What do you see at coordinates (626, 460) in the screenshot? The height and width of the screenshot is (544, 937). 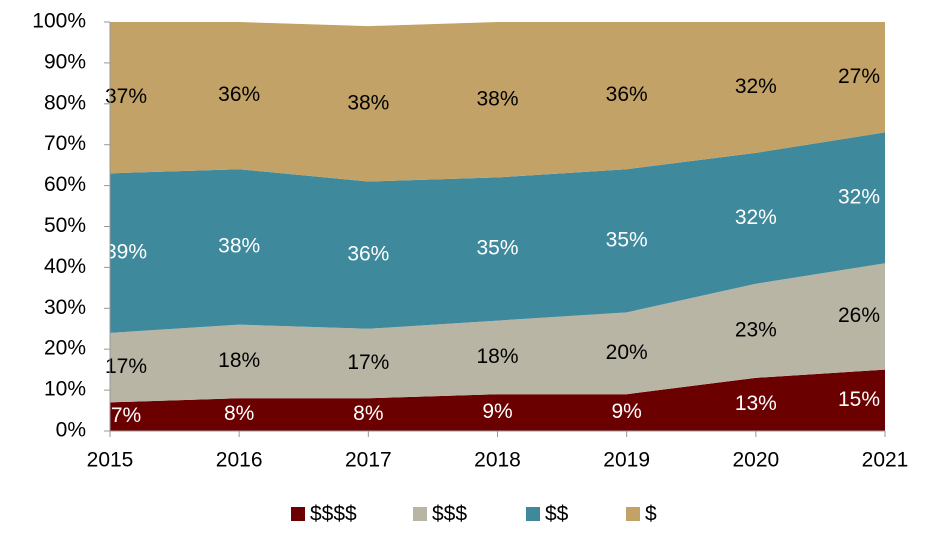 I see `x-tick-label: 2019` at bounding box center [626, 460].